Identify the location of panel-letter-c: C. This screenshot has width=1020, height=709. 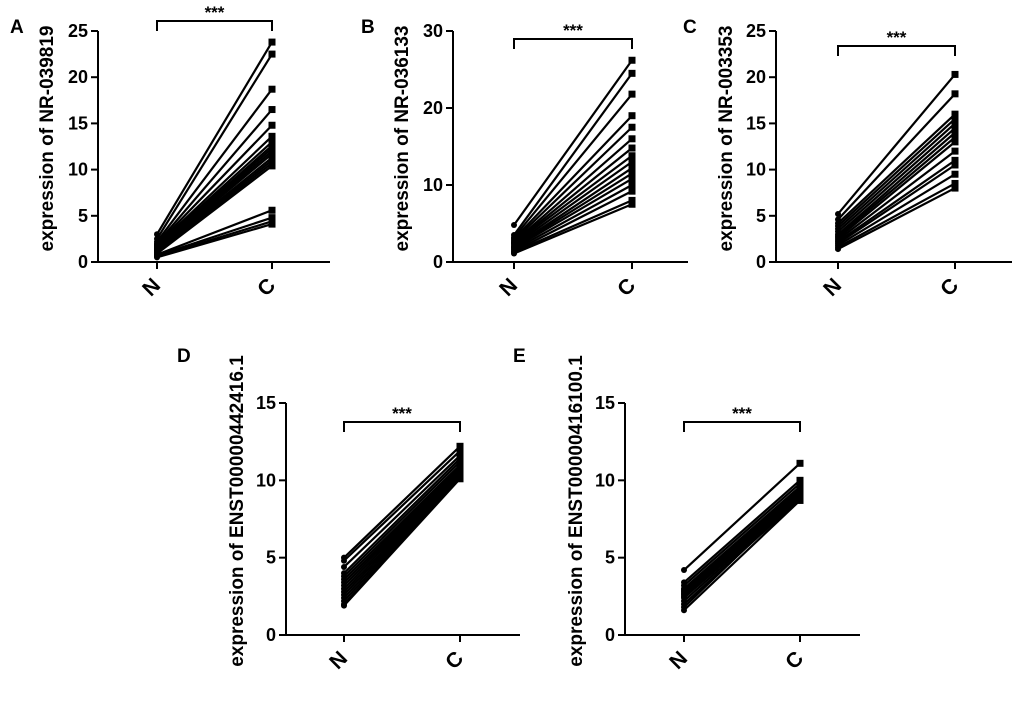
(690, 27).